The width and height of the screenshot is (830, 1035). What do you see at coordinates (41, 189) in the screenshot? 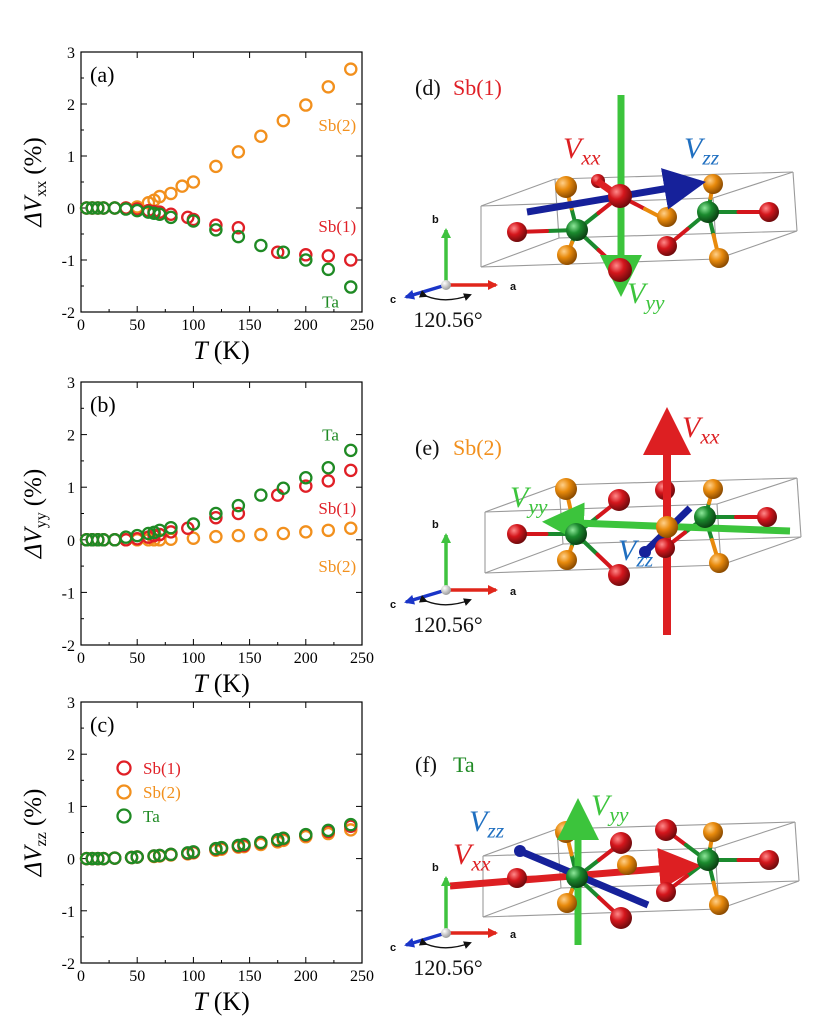
I see `y-axis-label-sub: xx` at bounding box center [41, 189].